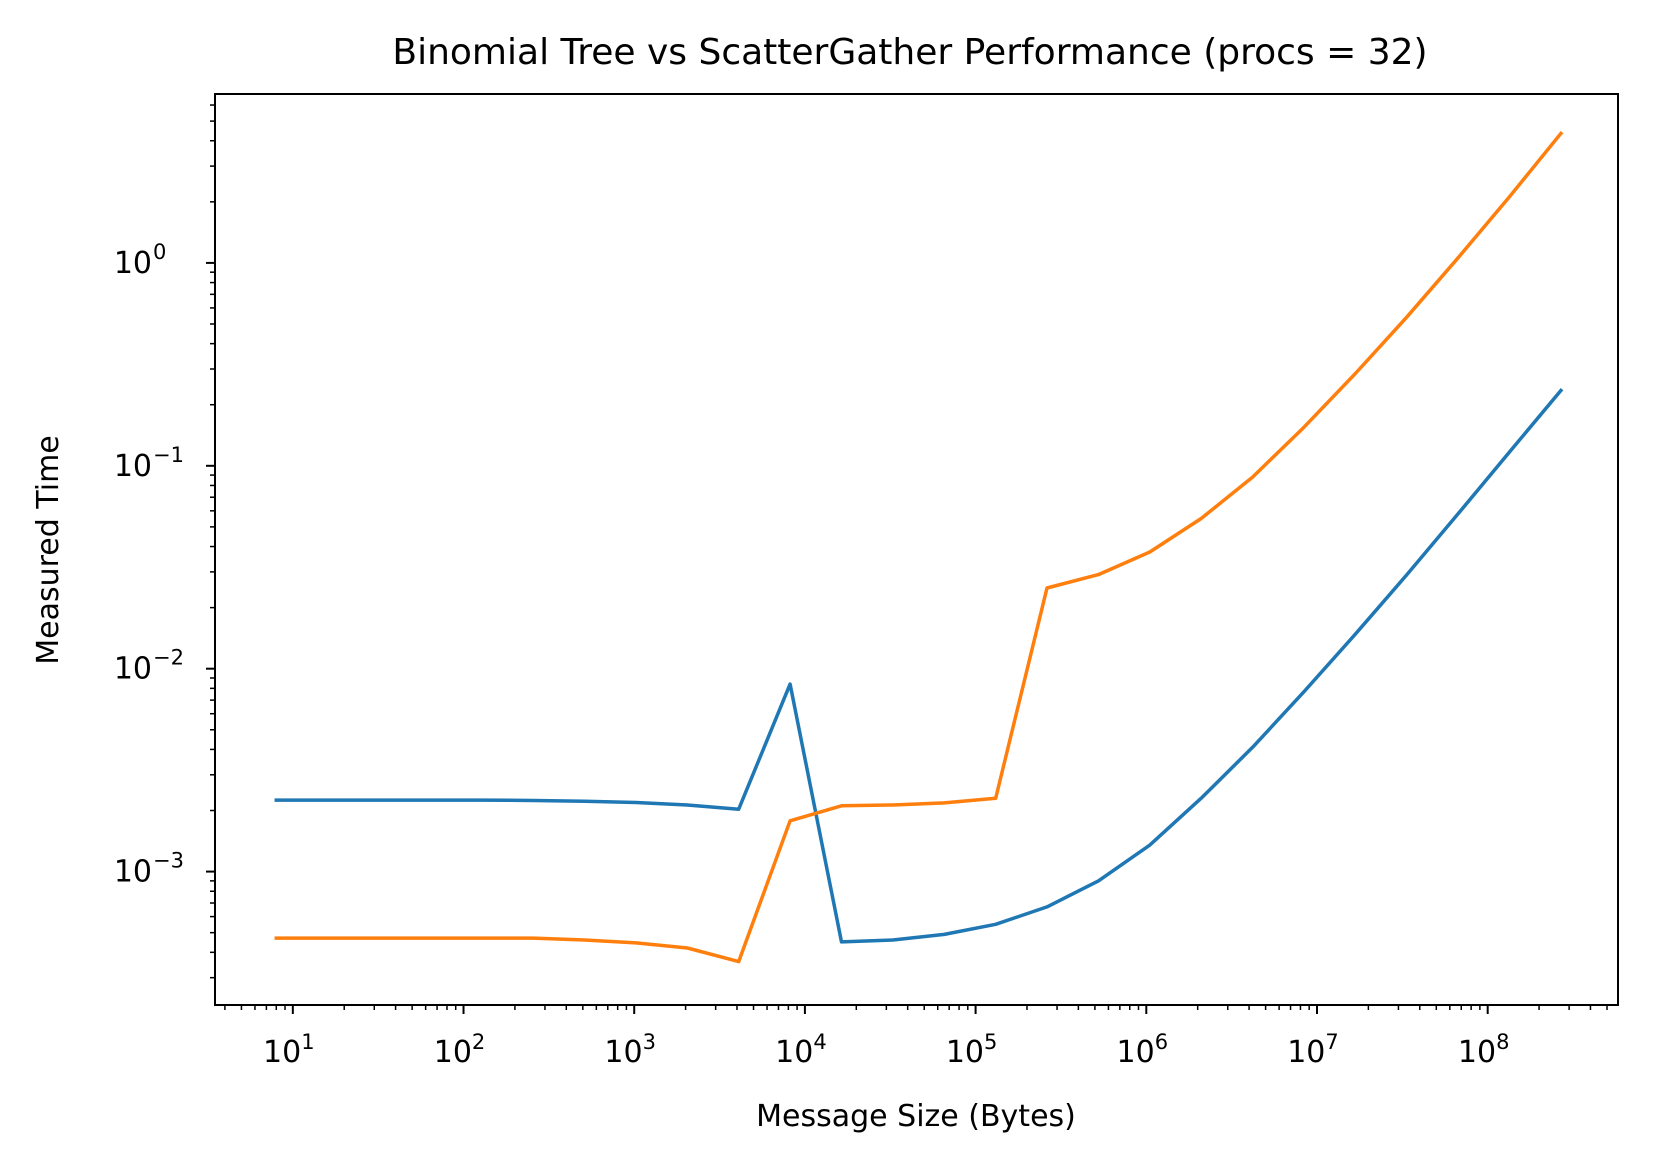 The height and width of the screenshot is (1159, 1660). Describe the element at coordinates (1143, 1050) in the screenshot. I see `x-tick-label: 10⁶` at that location.